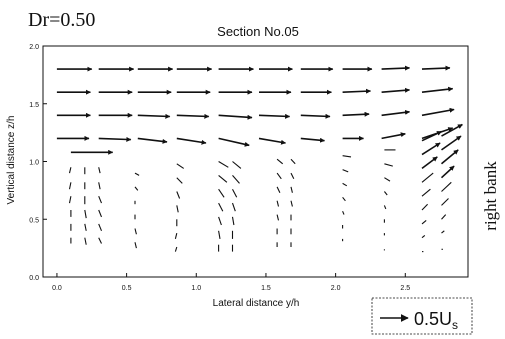  I want to click on y-tick-label: 1.5, so click(34, 105).